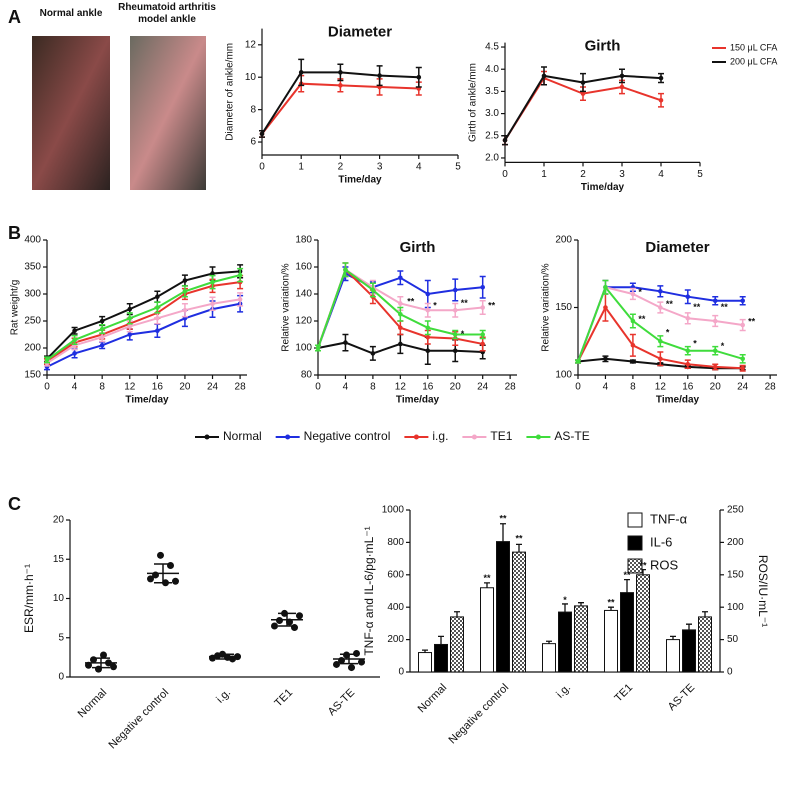  What do you see at coordinates (303, 240) in the screenshot?
I see `y-tick-label: 180` at bounding box center [303, 240].